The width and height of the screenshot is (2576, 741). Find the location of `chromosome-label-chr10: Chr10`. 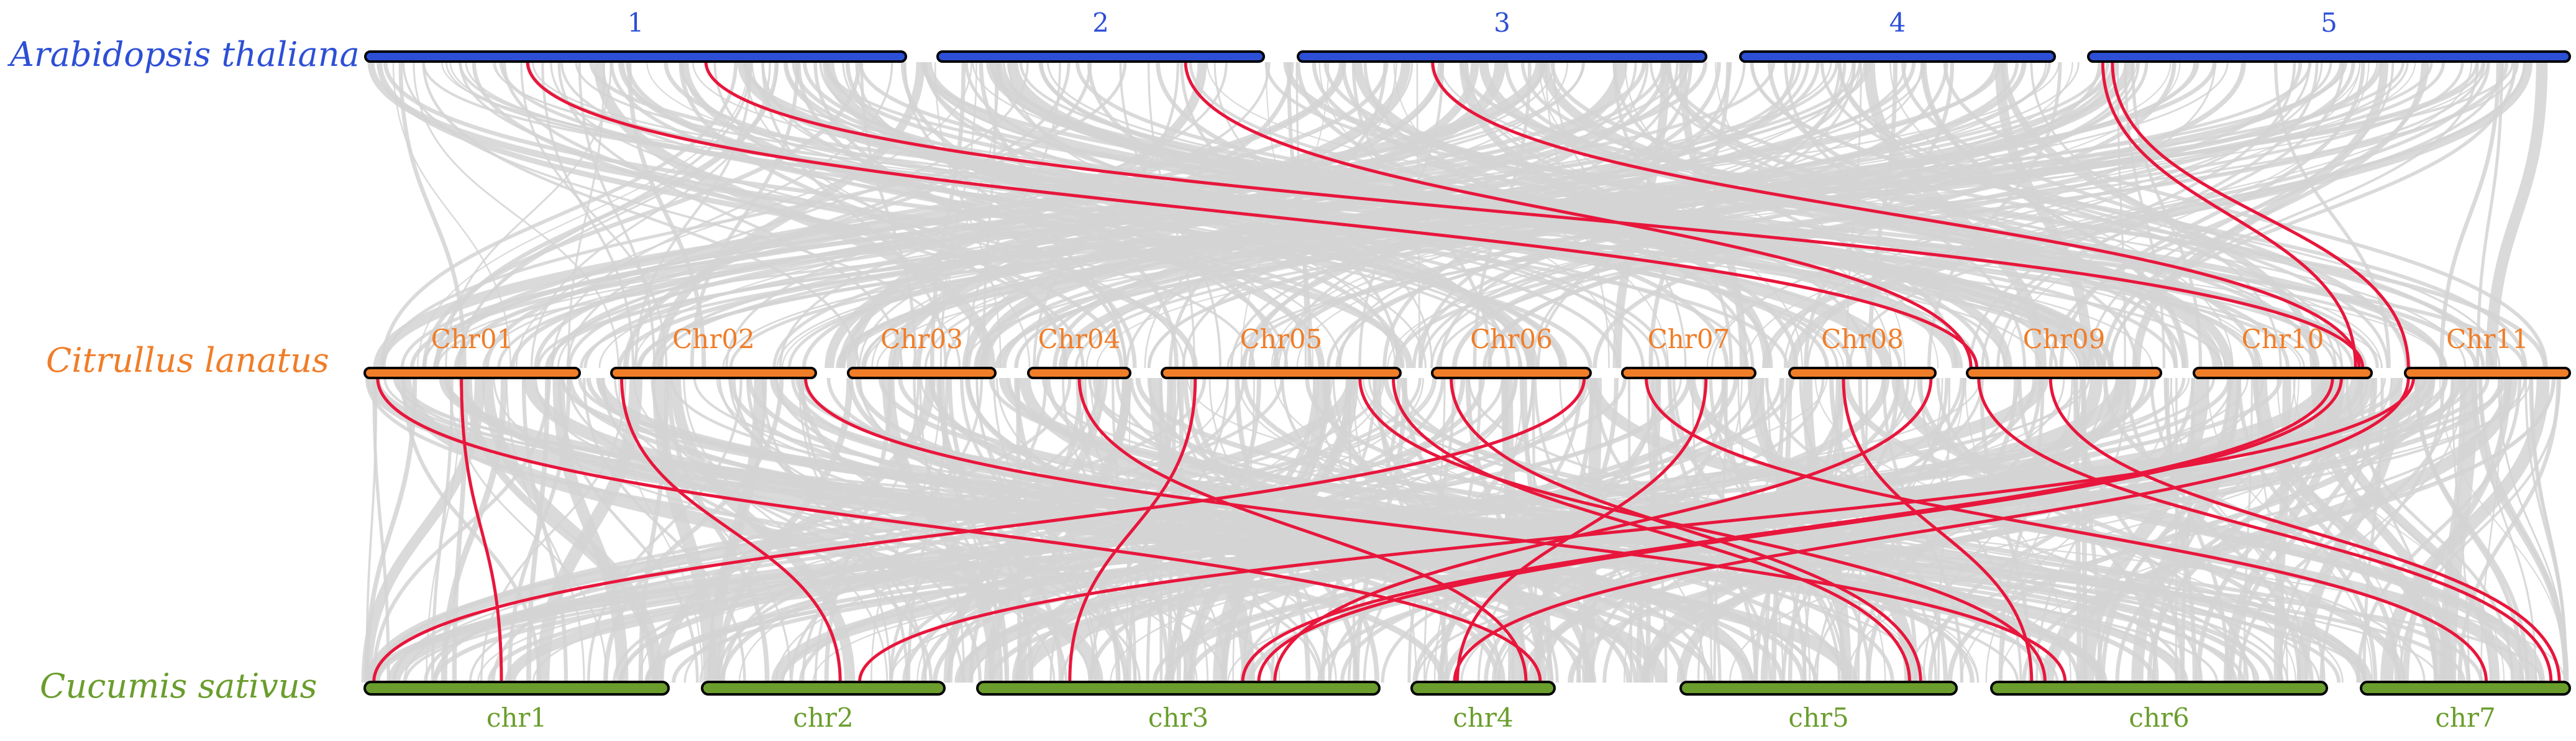

chromosome-label-chr10: Chr10 is located at coordinates (2283, 339).